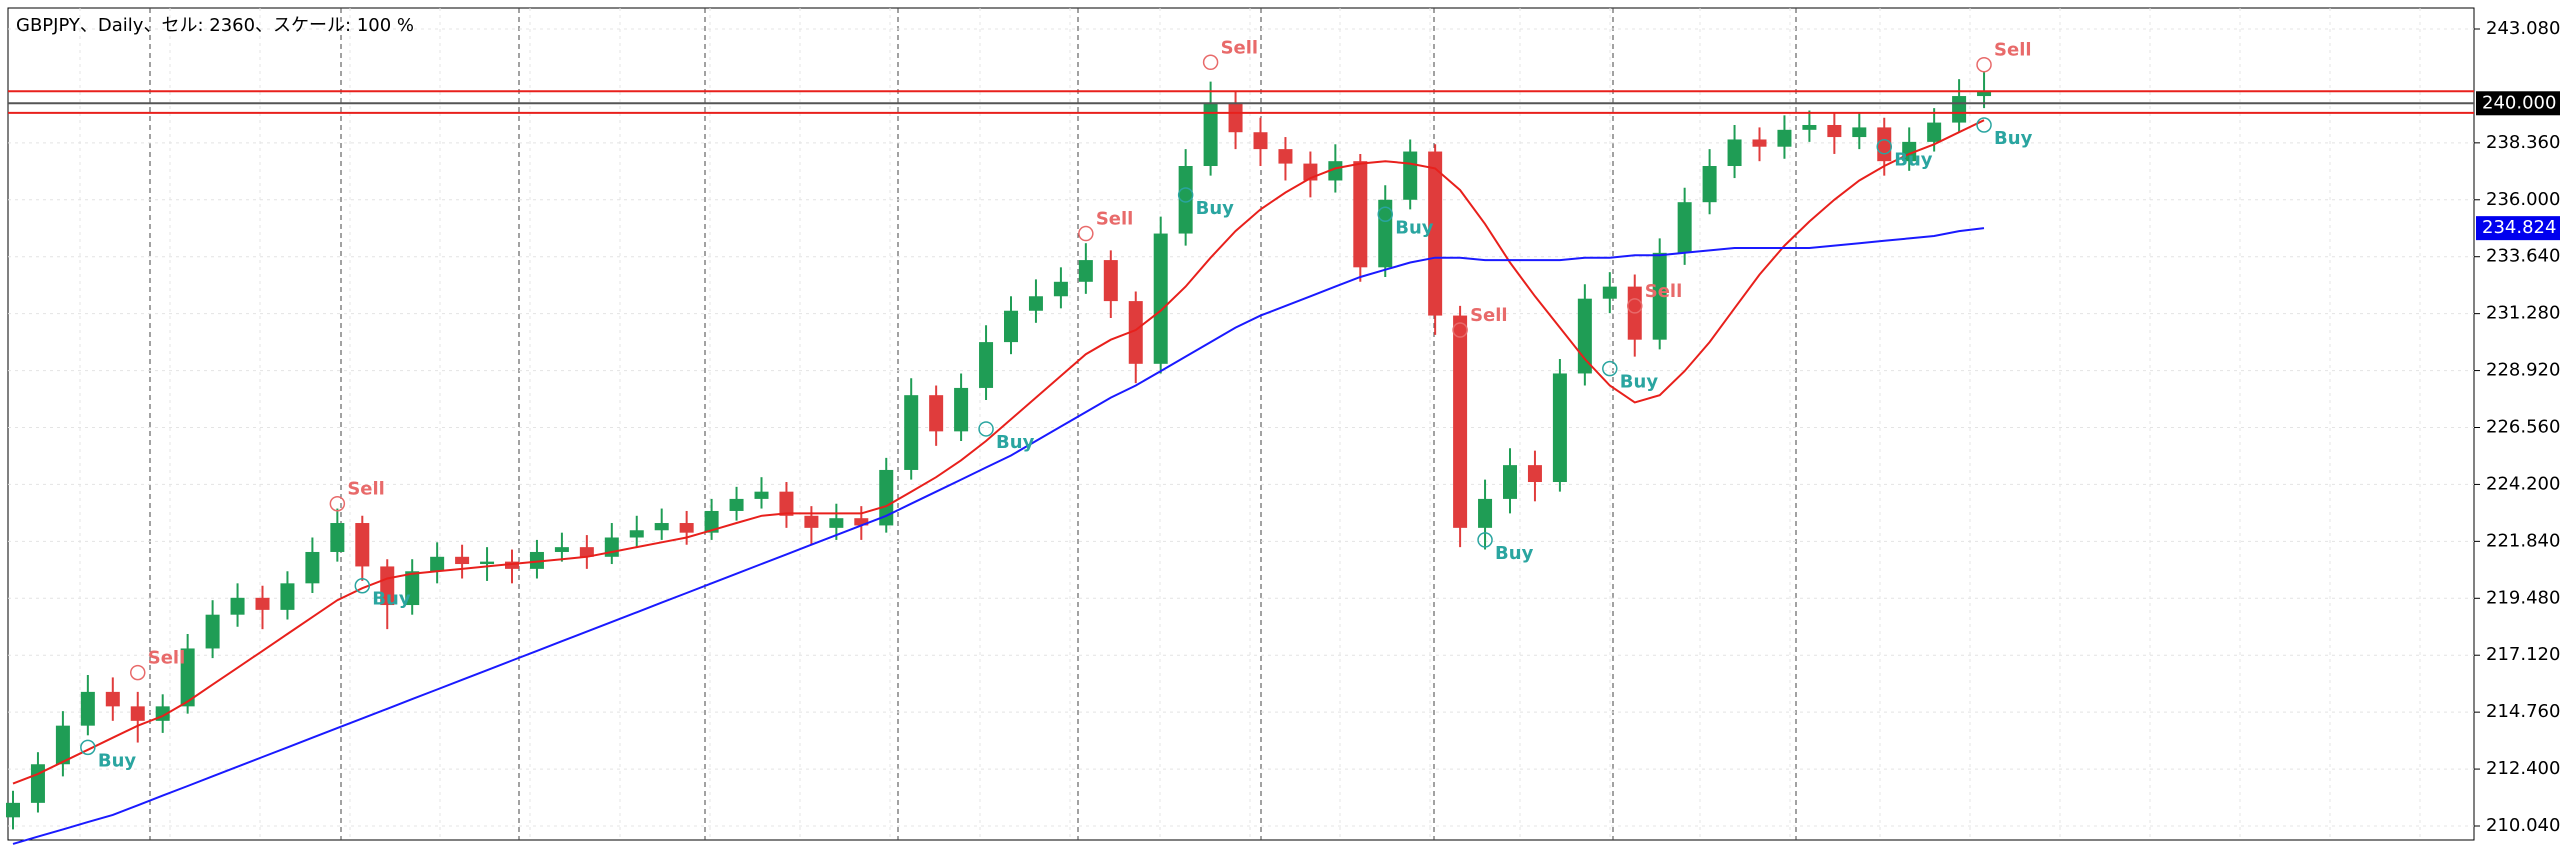  What do you see at coordinates (2523, 597) in the screenshot?
I see `y-tick-label: 219.480` at bounding box center [2523, 597].